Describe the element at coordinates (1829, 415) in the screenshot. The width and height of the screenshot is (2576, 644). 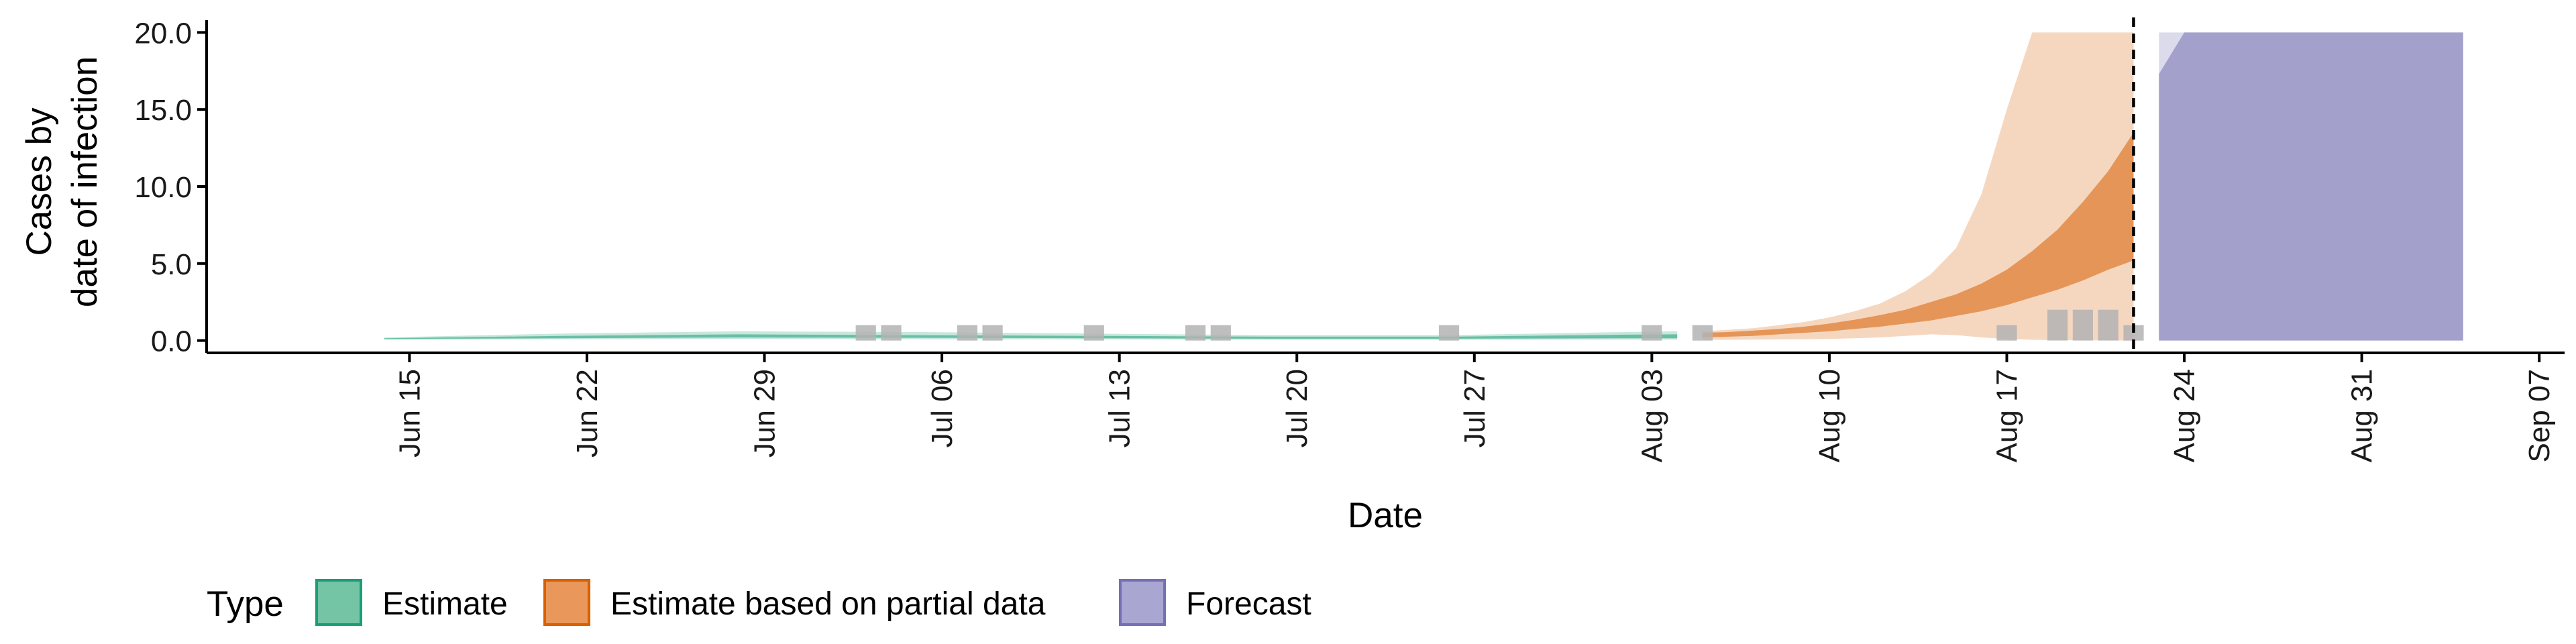
I see `x-tick-label: Aug 10` at that location.